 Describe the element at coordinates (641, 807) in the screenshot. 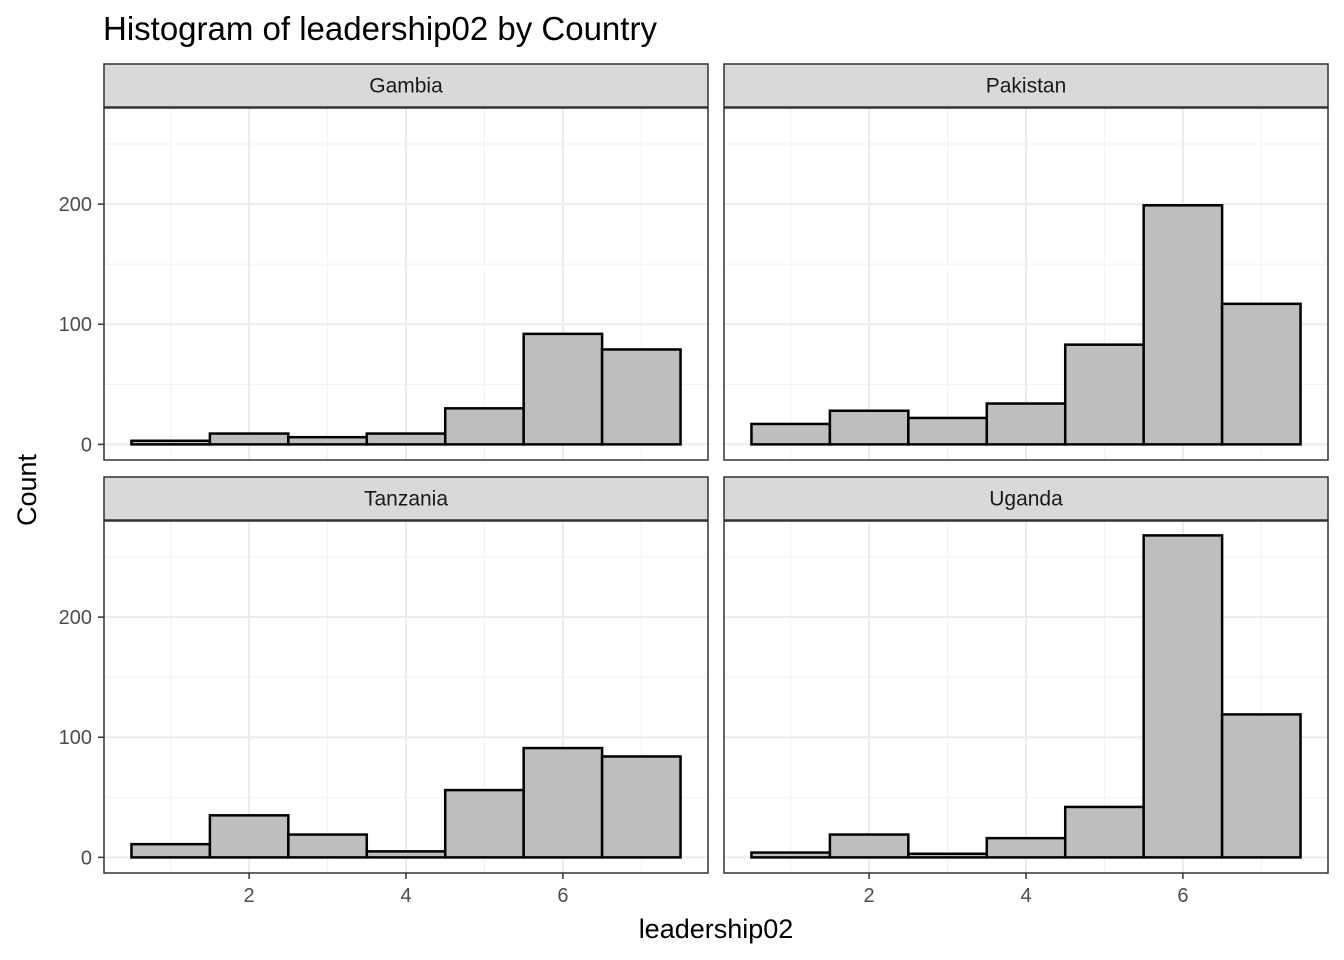

I see `histogram-bar: Tanzania: bin 7 = 84` at that location.